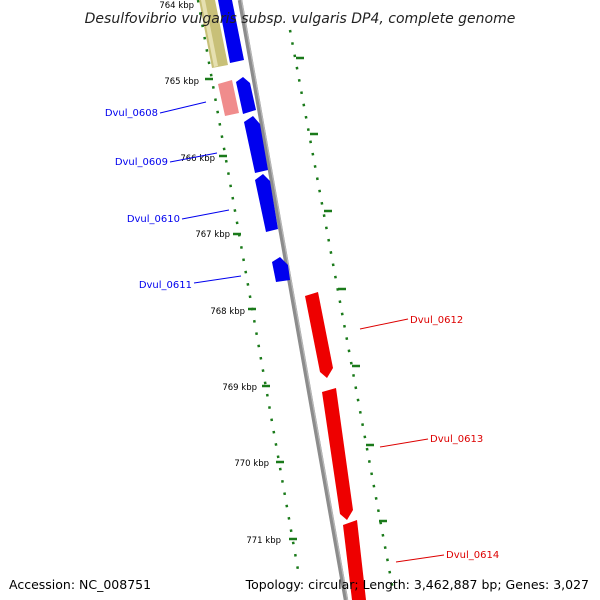 The width and height of the screenshot is (600, 600). I want to click on tick-label: 770 kbp, so click(251, 464).